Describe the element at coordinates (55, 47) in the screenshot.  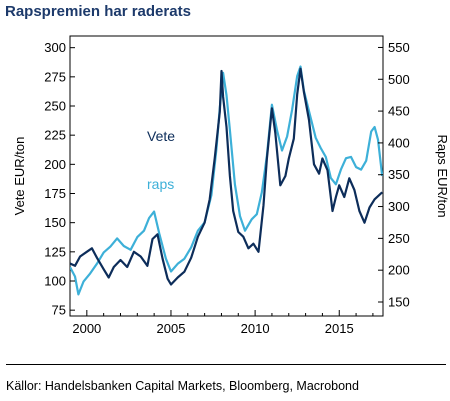
I see `left-tick-label: 300` at that location.